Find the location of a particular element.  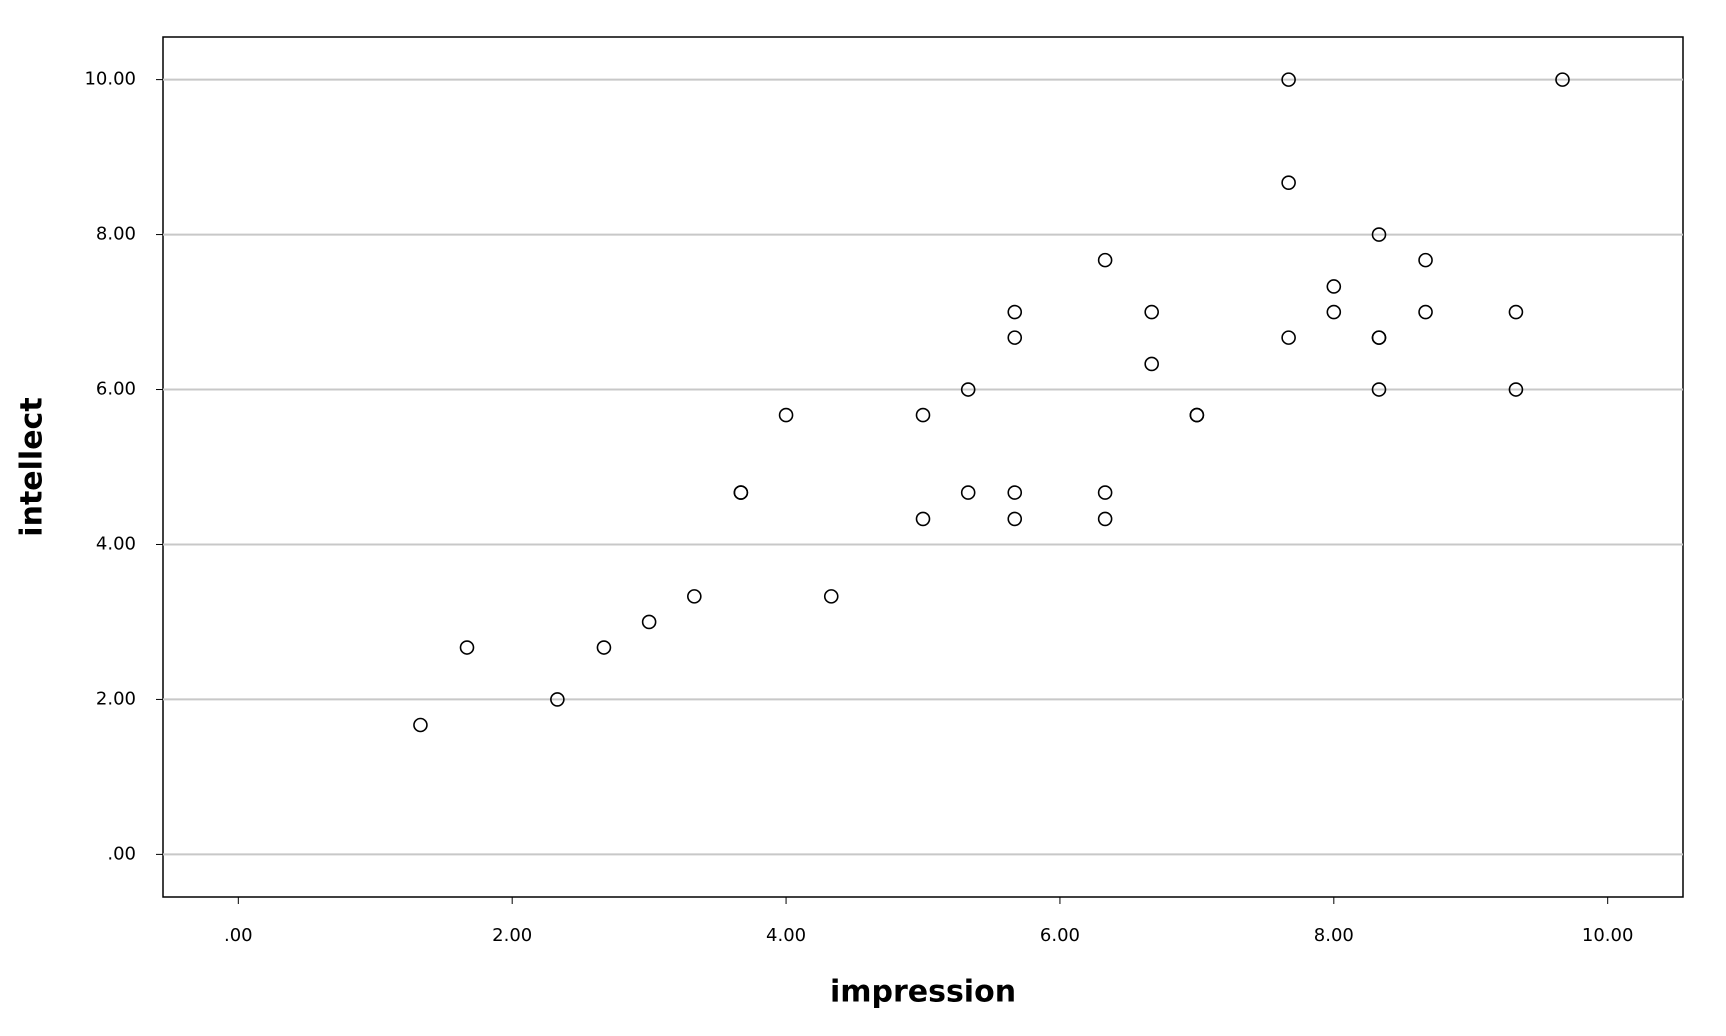

x-tick-label: 10.00 is located at coordinates (1608, 935).